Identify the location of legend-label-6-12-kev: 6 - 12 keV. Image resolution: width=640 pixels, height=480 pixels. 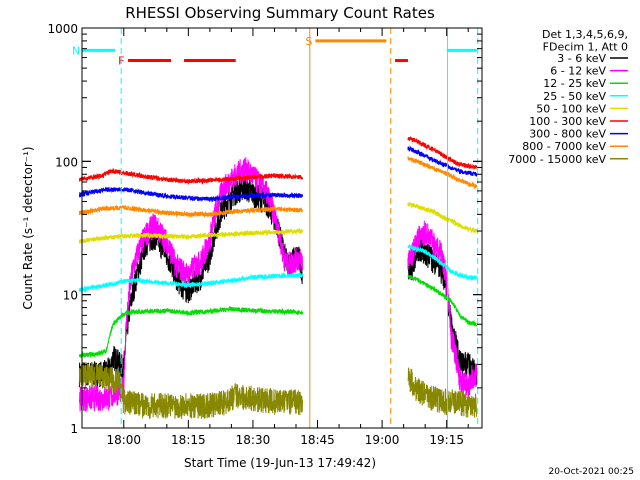
(578, 71).